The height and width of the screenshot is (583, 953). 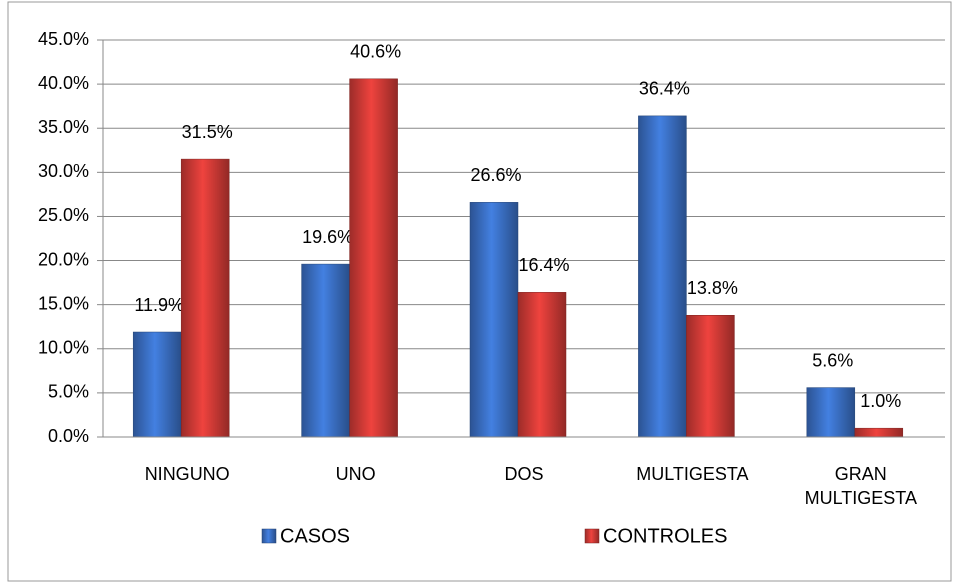 What do you see at coordinates (543, 265) in the screenshot?
I see `data-label: 16.4%` at bounding box center [543, 265].